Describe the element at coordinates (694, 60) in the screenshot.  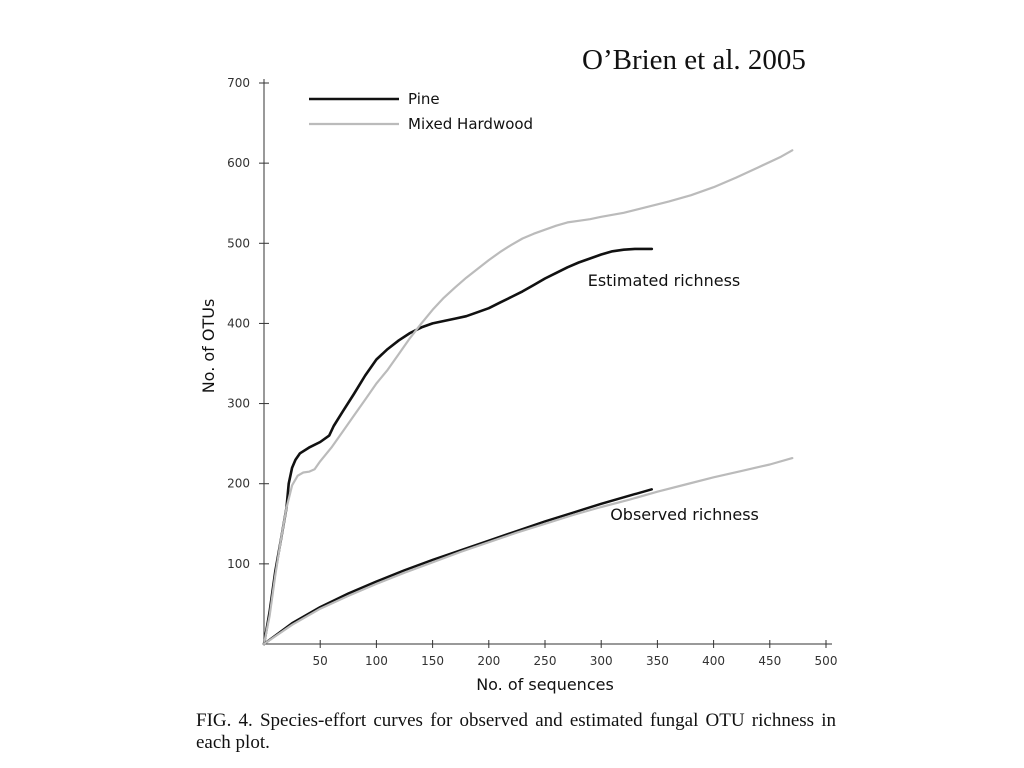
I see `citation: O’Brien et al. 2005` at that location.